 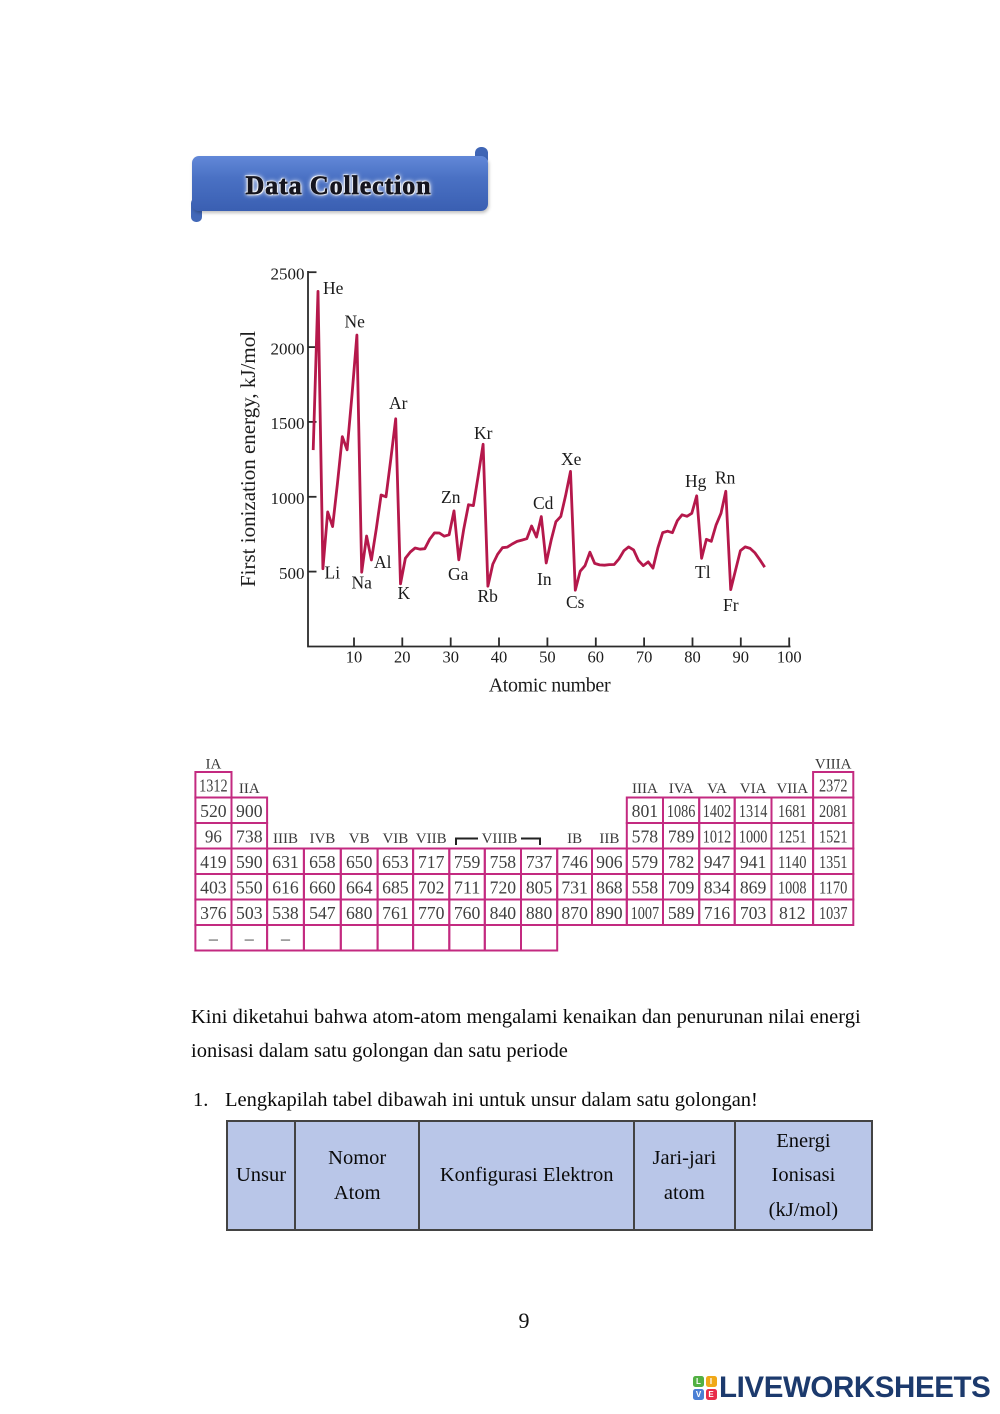 What do you see at coordinates (322, 839) in the screenshot?
I see `svg-text: IVB` at bounding box center [322, 839].